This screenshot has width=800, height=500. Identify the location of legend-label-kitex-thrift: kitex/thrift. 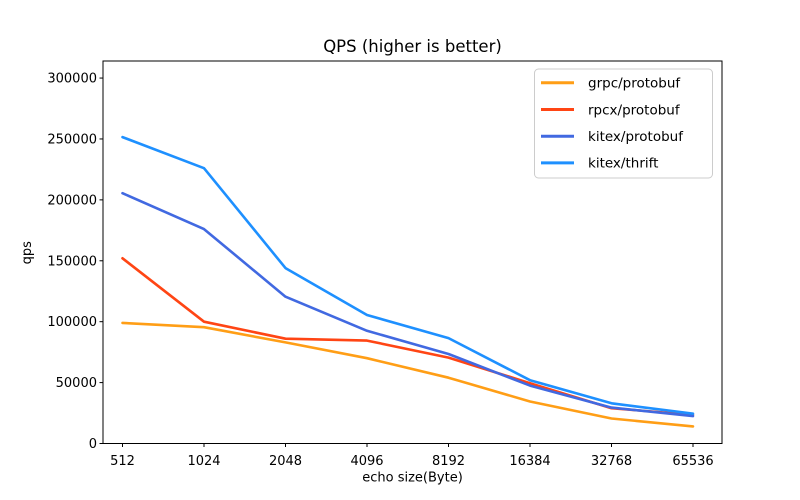
(623, 164).